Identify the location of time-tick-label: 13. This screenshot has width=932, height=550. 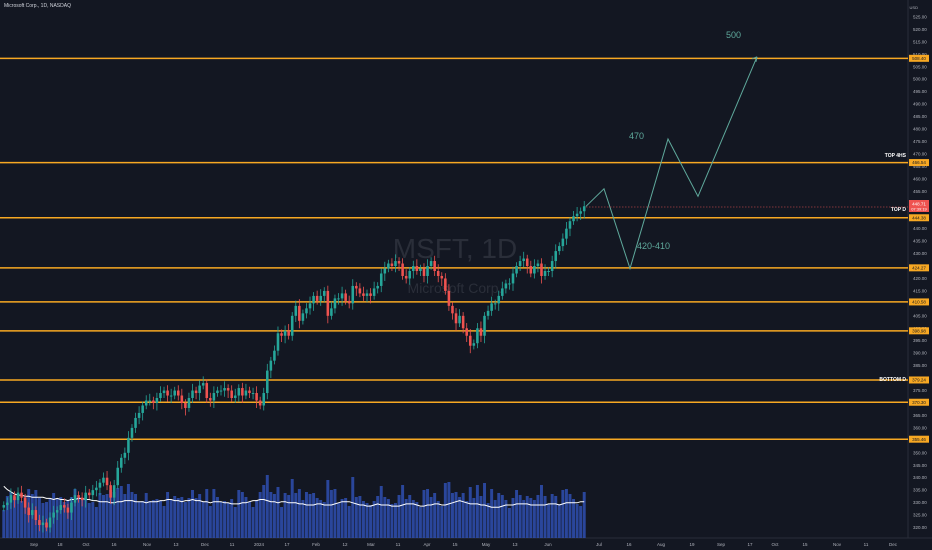
(515, 544).